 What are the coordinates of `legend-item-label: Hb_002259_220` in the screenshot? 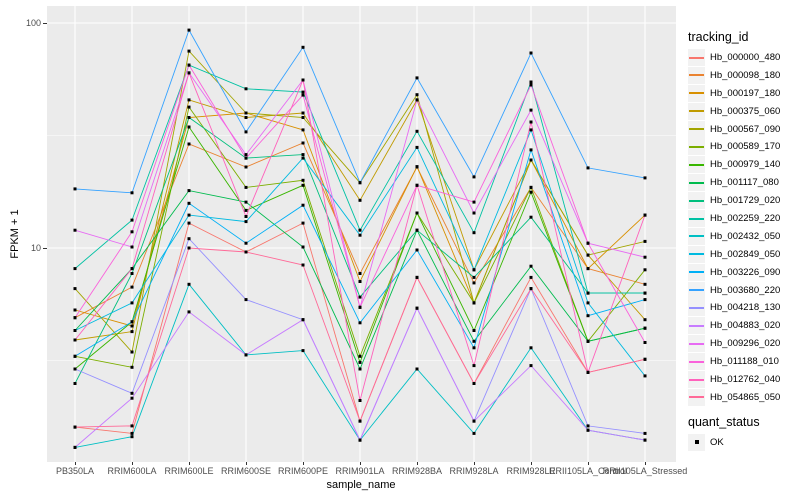 It's located at (745, 219).